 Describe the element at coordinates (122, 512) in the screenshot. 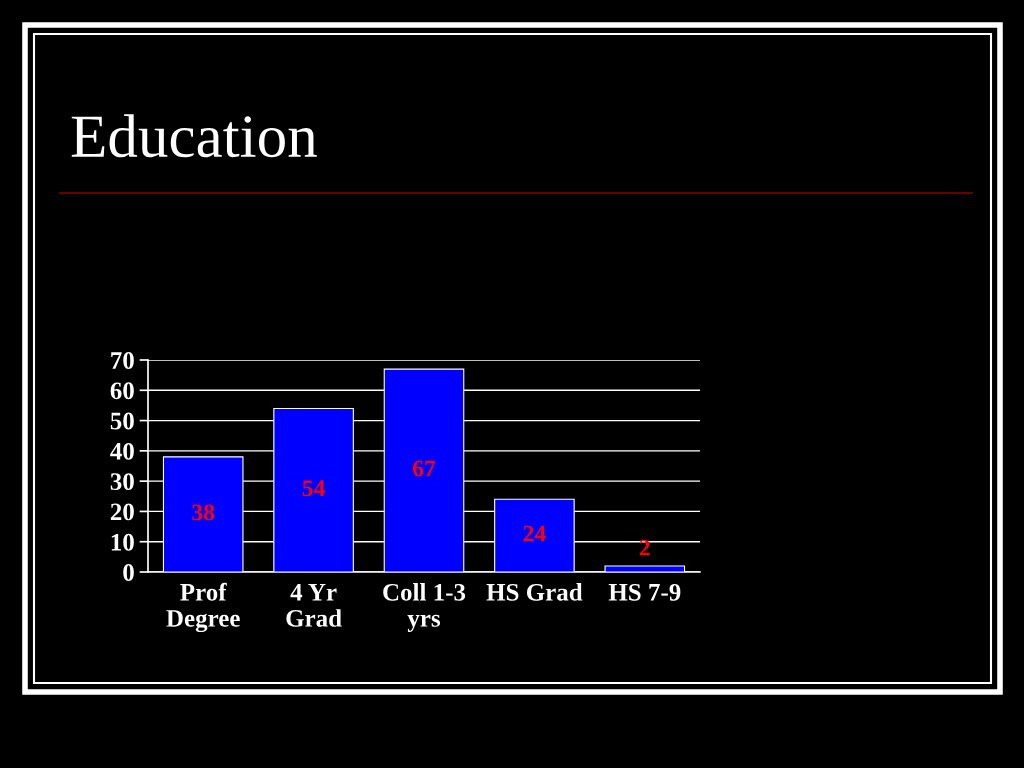

I see `y-tick-label: 20` at that location.